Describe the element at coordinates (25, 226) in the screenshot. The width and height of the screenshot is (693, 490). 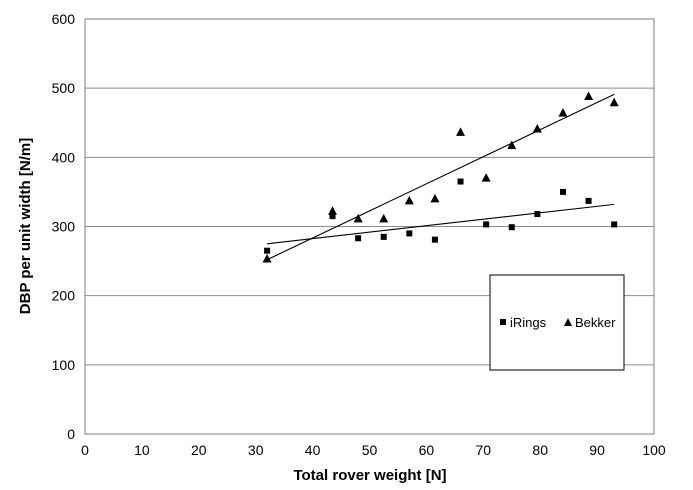
I see `y-axis-title: DBP per unit width [N/m]` at that location.